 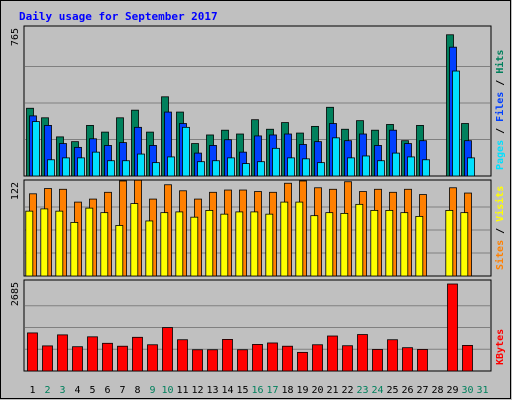 What do you see at coordinates (15, 191) in the screenshot?
I see `ymax-label-visits: 122` at bounding box center [15, 191].